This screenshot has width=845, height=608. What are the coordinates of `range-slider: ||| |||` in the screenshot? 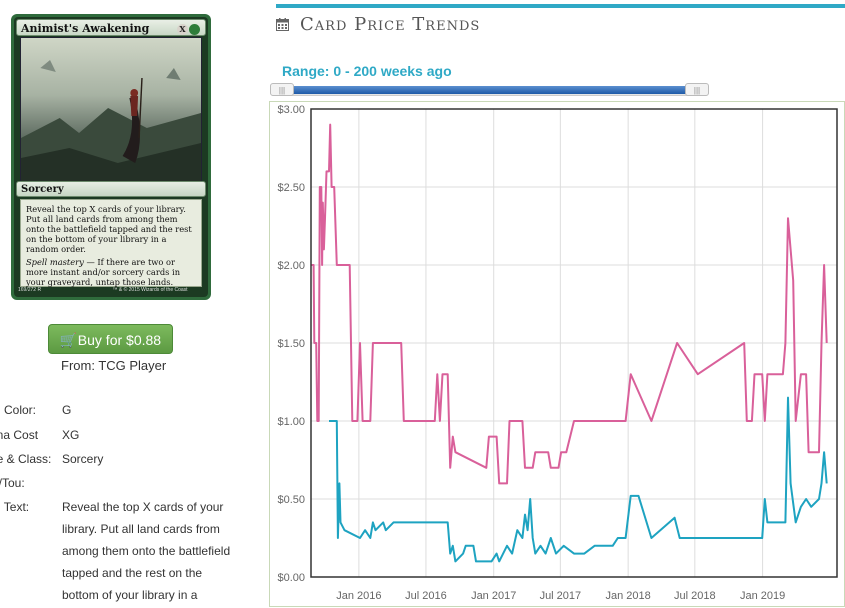 It's located at (489, 90).